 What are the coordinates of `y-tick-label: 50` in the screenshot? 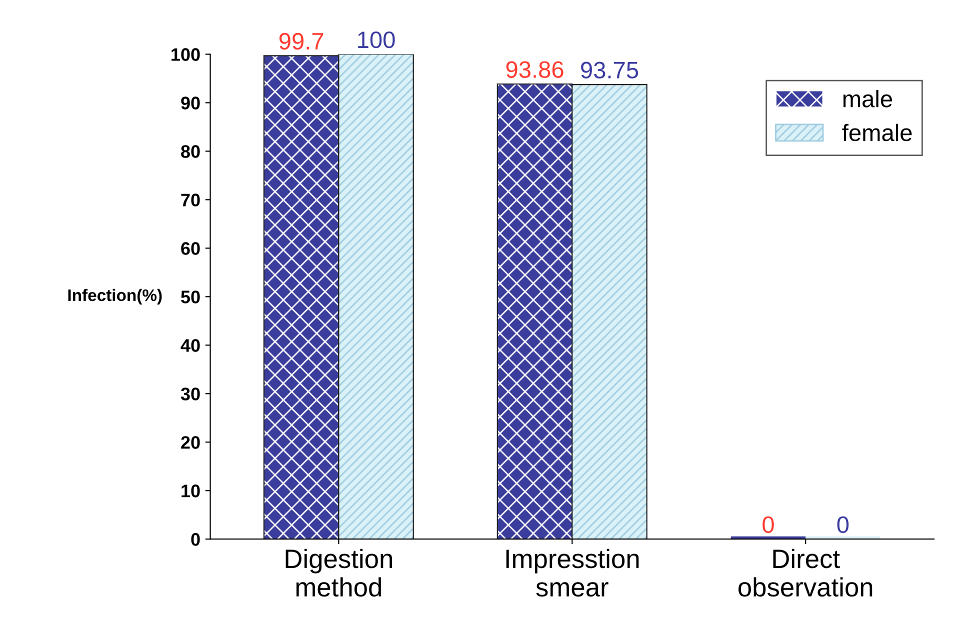 It's located at (190, 297).